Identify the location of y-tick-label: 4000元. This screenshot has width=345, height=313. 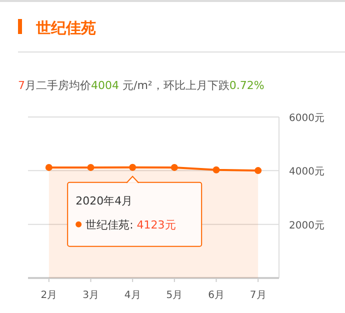
(306, 172).